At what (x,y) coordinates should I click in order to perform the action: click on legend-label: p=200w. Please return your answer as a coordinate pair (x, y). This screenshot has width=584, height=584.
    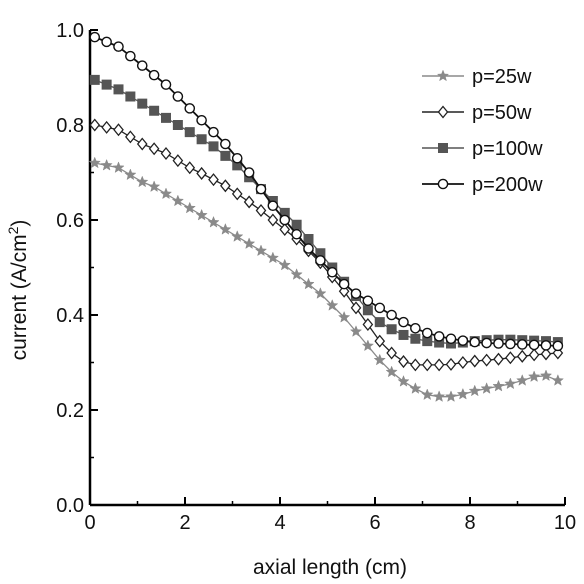
    Looking at the image, I should click on (507, 185).